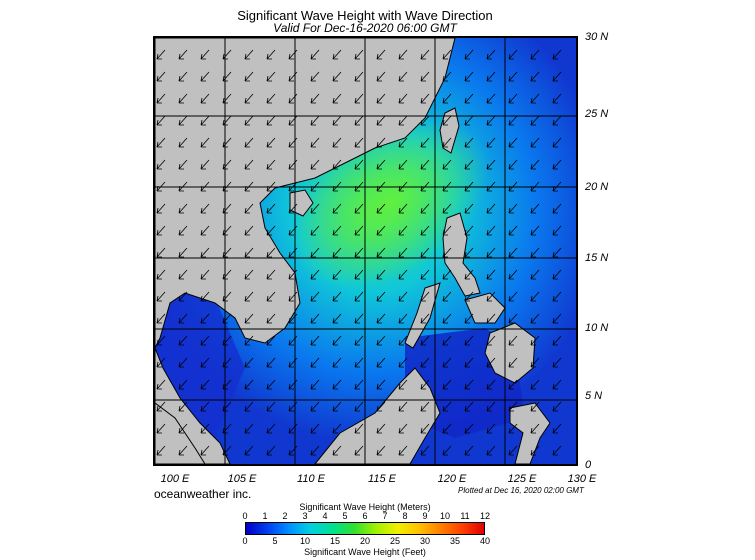  Describe the element at coordinates (365, 28) in the screenshot. I see `map-subtitle: Valid For Dec-16-2020 06:00 GMT` at that location.